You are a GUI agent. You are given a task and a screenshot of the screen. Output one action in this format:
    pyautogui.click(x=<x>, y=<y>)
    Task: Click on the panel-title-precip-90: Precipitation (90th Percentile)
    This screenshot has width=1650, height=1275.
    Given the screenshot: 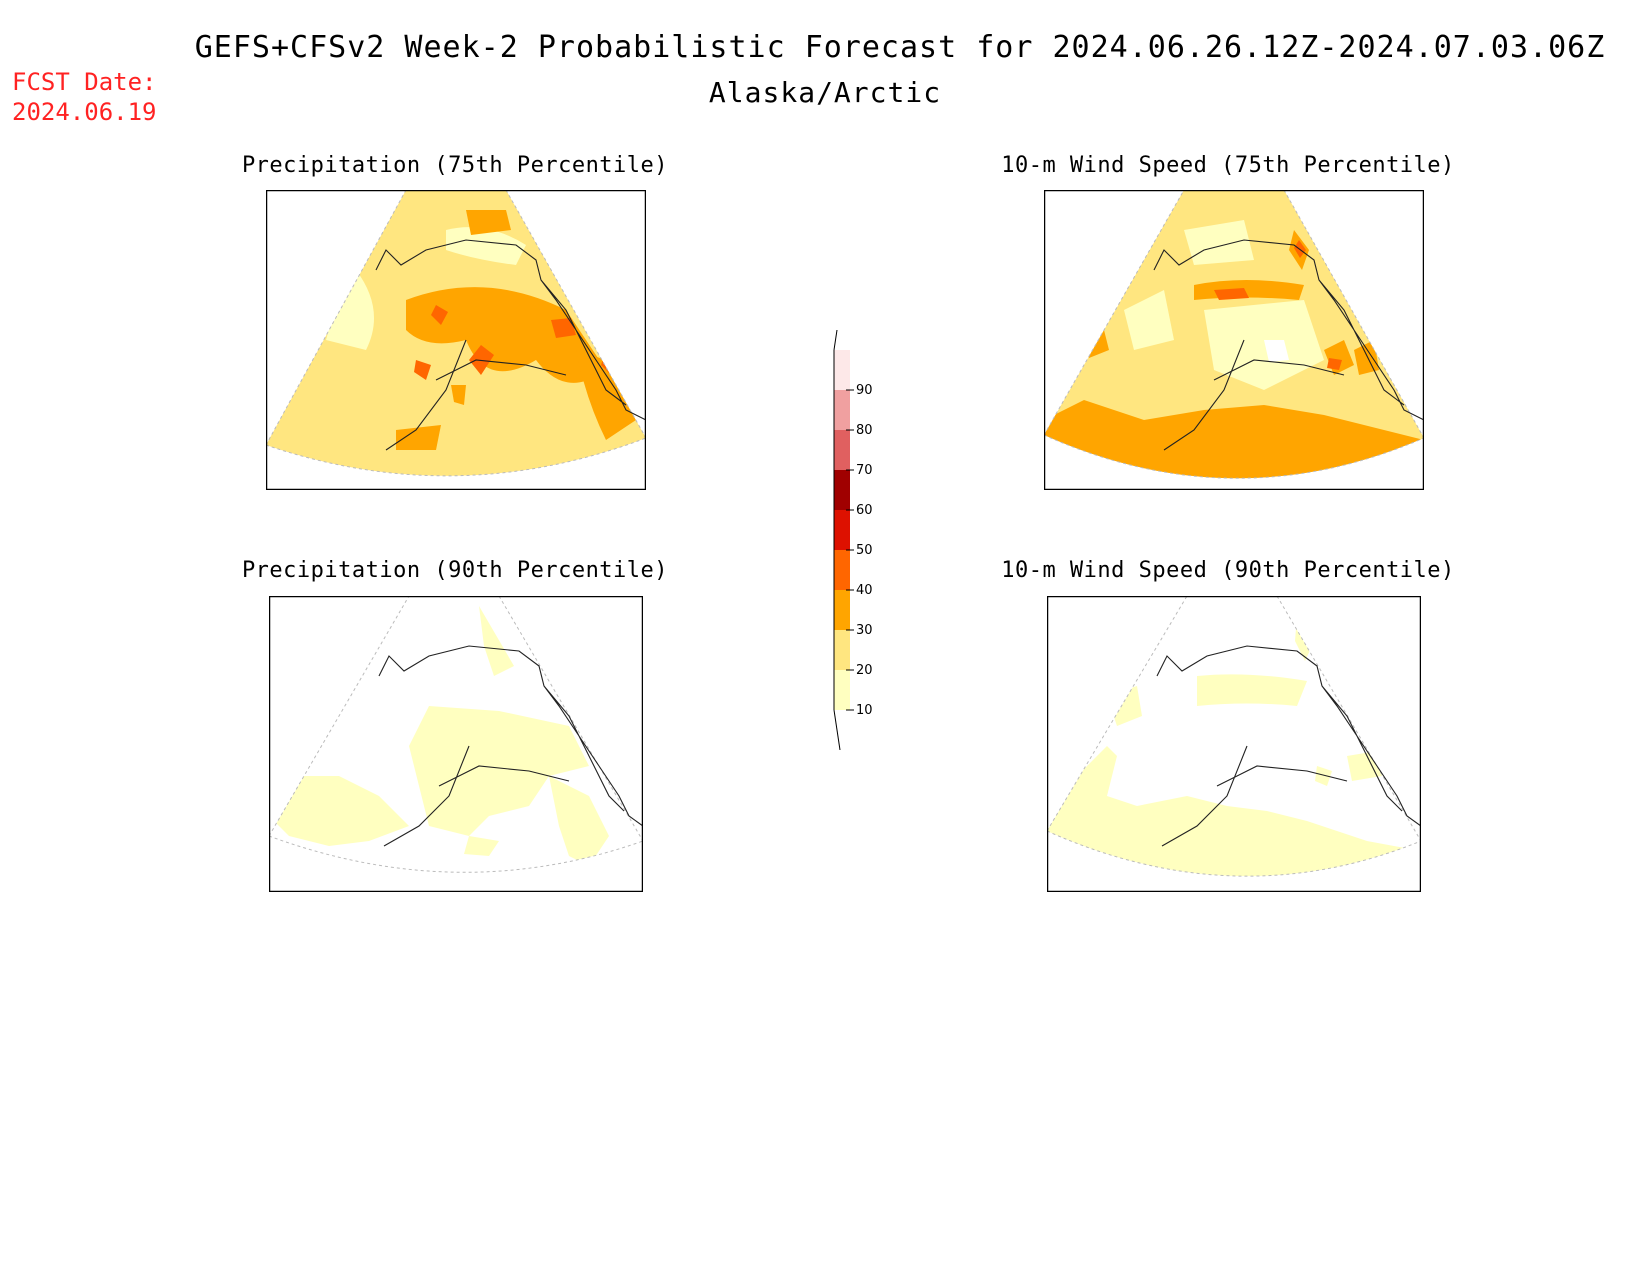 What is the action you would take?
    pyautogui.click(x=455, y=570)
    